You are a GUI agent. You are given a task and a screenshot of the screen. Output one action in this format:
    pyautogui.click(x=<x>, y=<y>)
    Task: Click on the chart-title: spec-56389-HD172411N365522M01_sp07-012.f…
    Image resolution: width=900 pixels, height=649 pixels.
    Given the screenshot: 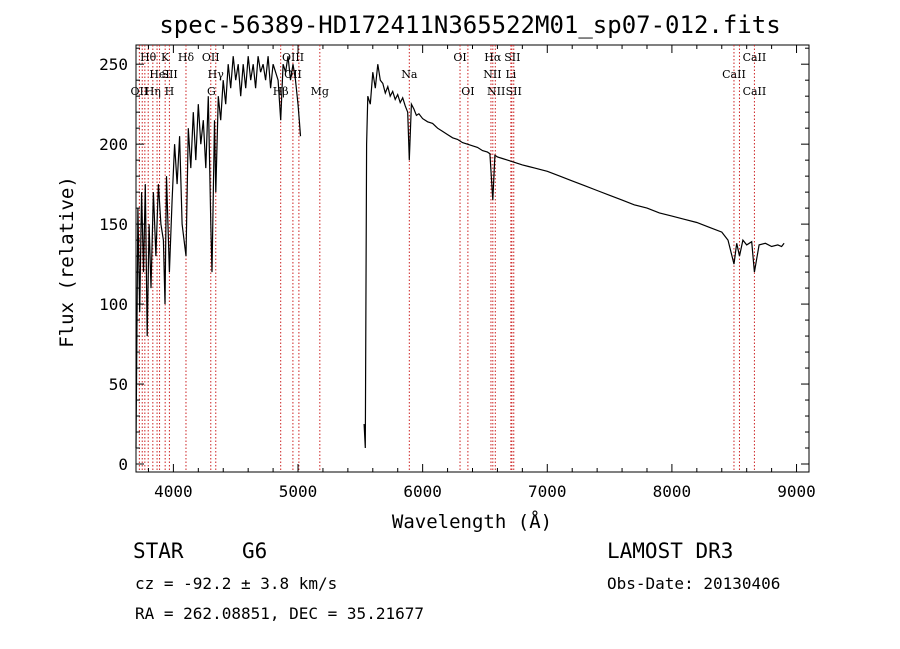 What is the action you would take?
    pyautogui.click(x=469, y=25)
    